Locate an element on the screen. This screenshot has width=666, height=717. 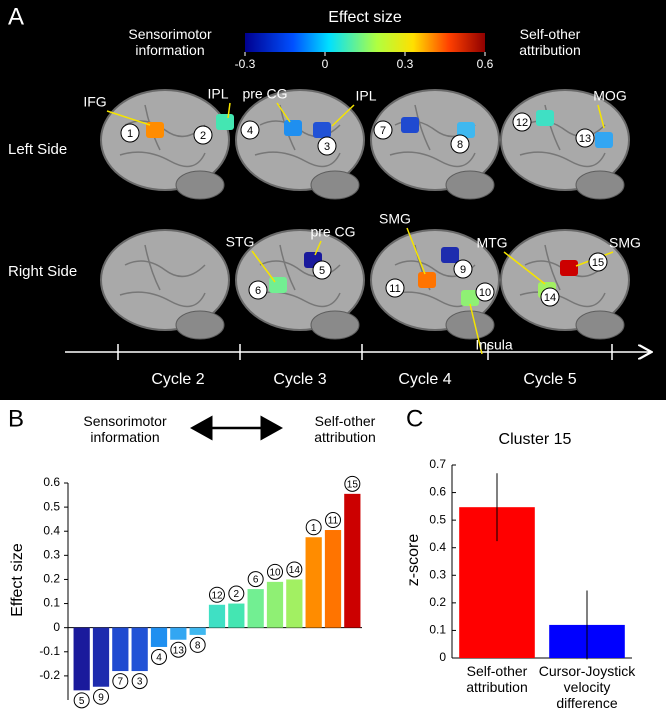
panel-label: A is located at coordinates (16, 16).